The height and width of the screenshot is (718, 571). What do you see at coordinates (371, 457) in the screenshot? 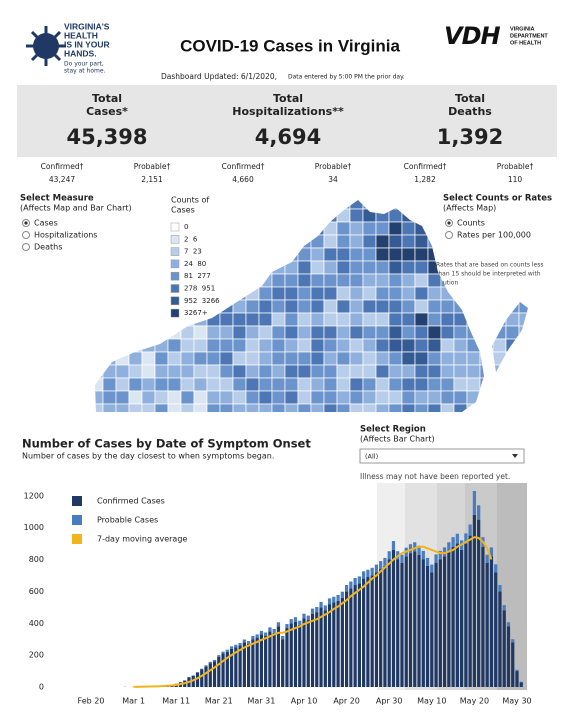
I see `dropdown-value: (All)` at bounding box center [371, 457].